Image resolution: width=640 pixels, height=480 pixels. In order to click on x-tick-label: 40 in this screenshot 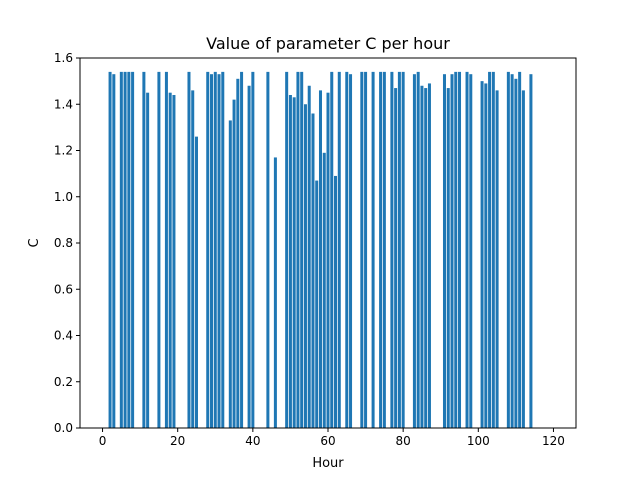, I will do `click(252, 441)`.